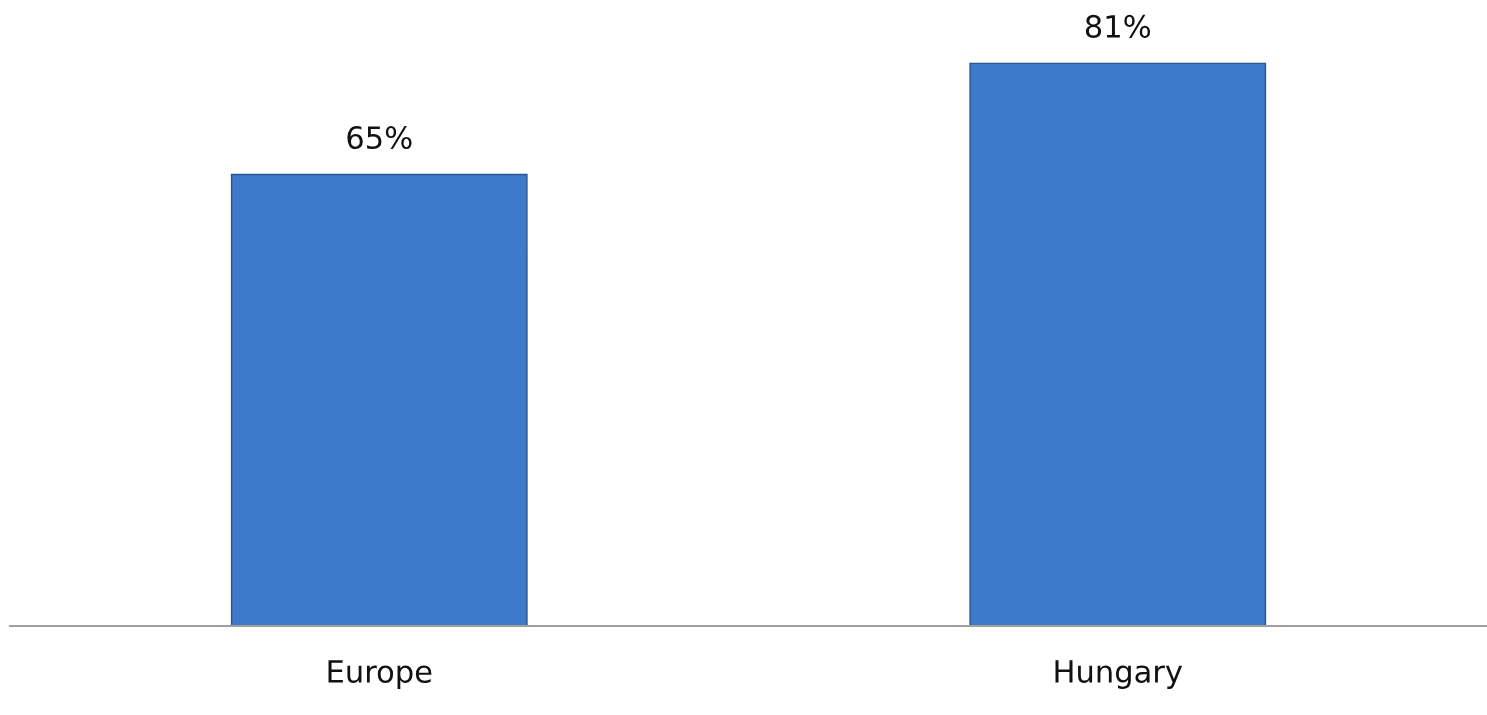  Describe the element at coordinates (1118, 26) in the screenshot. I see `data-label: 81%` at that location.